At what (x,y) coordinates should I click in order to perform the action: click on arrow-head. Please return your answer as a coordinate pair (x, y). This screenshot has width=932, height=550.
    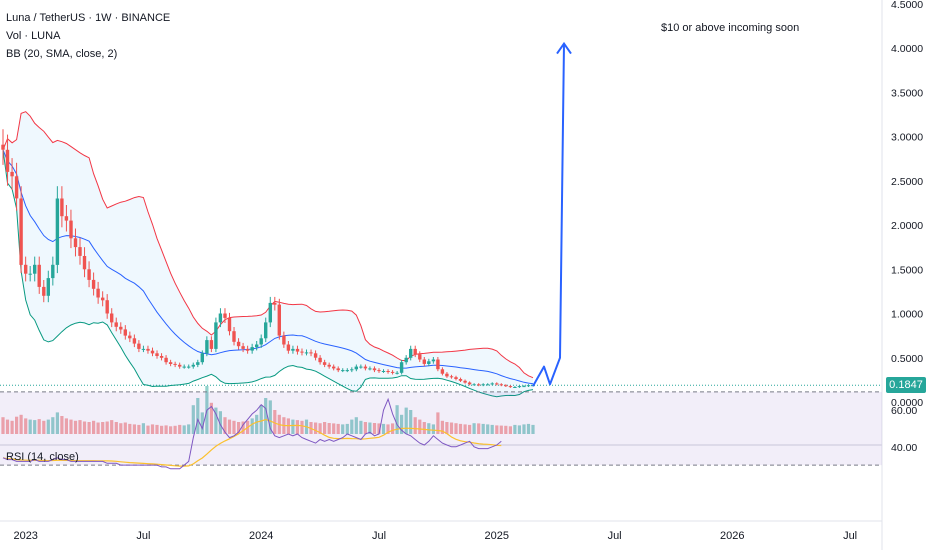
    Looking at the image, I should click on (564, 48).